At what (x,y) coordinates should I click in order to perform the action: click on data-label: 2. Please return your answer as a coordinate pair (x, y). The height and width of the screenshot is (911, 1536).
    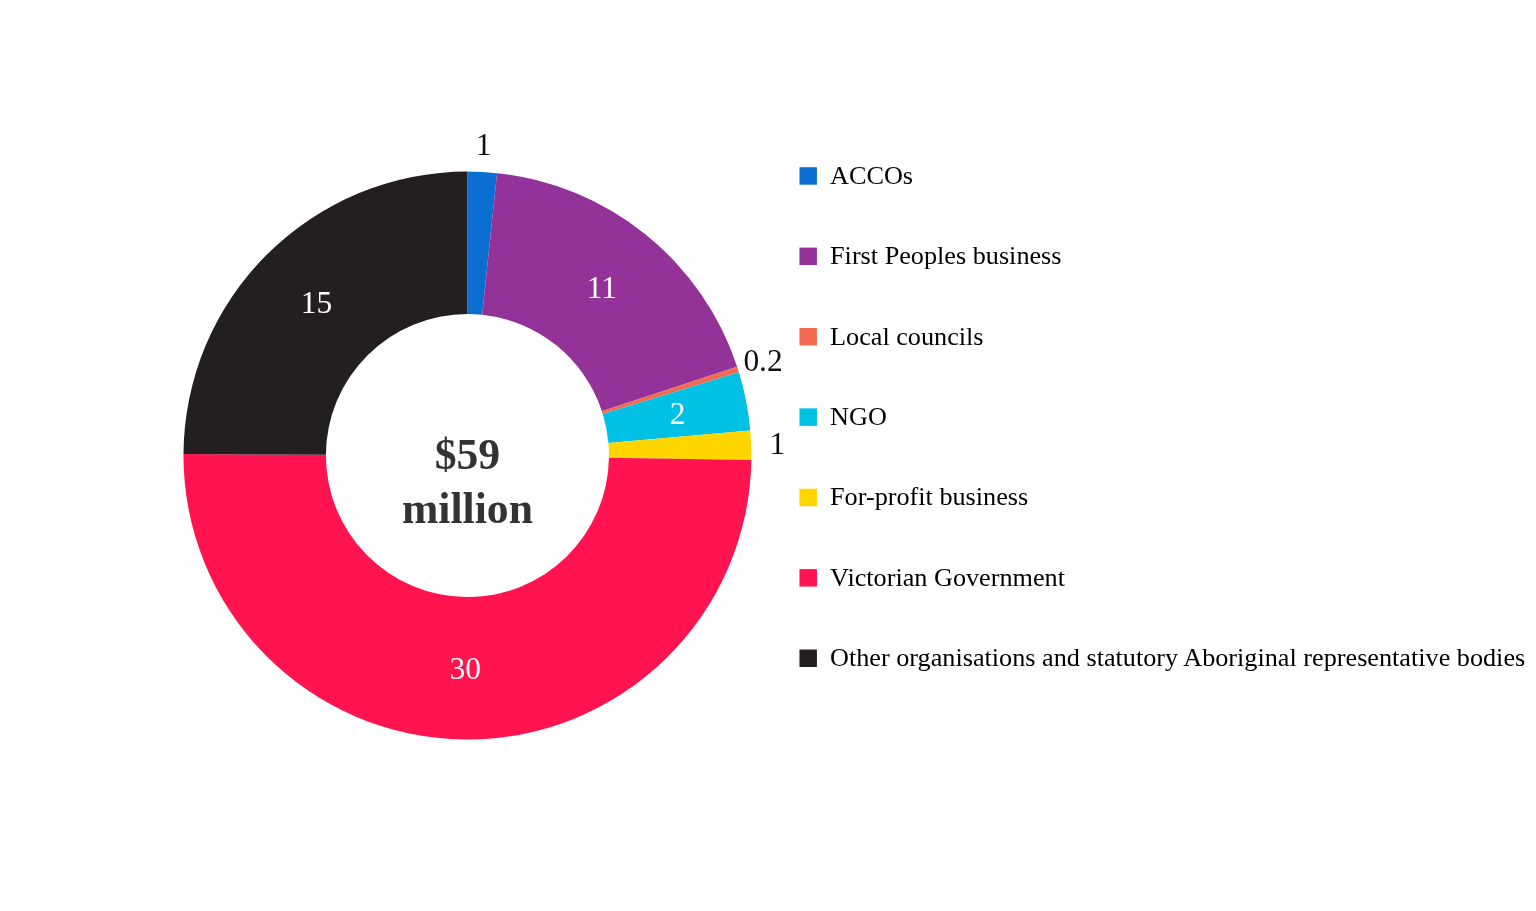
    Looking at the image, I should click on (677, 414).